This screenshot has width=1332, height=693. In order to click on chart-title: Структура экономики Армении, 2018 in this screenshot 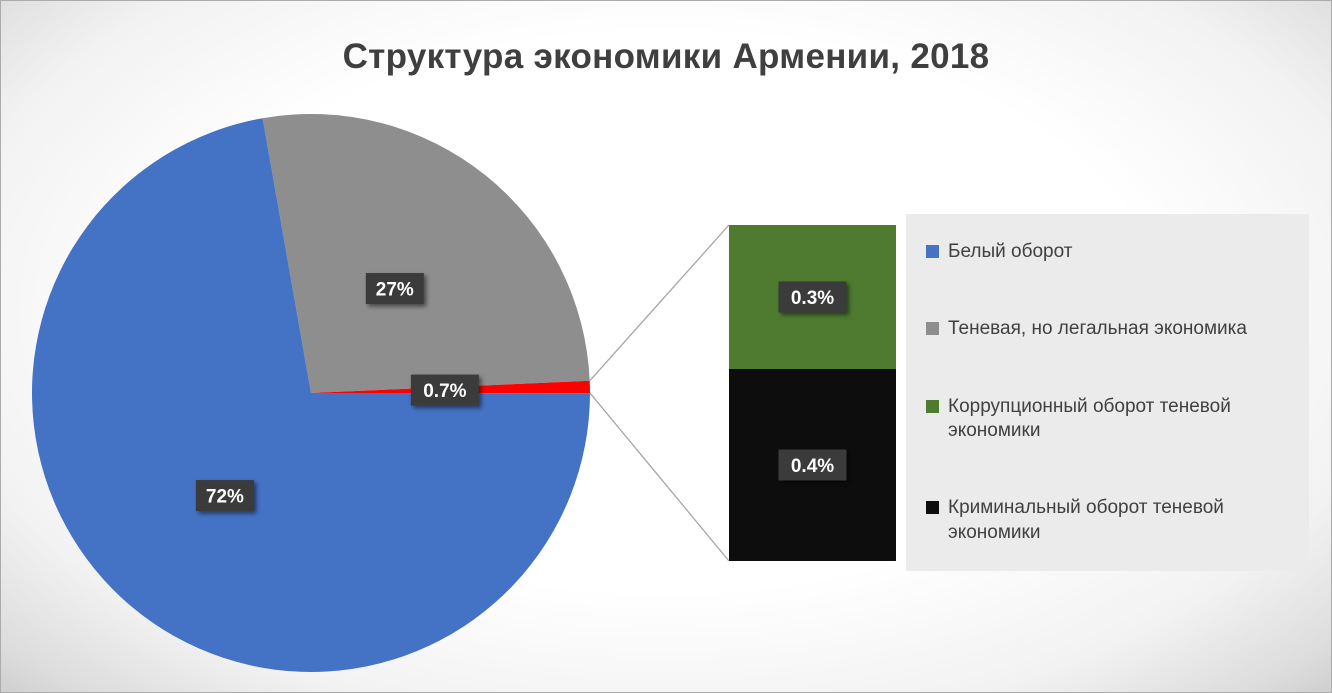, I will do `click(666, 56)`.